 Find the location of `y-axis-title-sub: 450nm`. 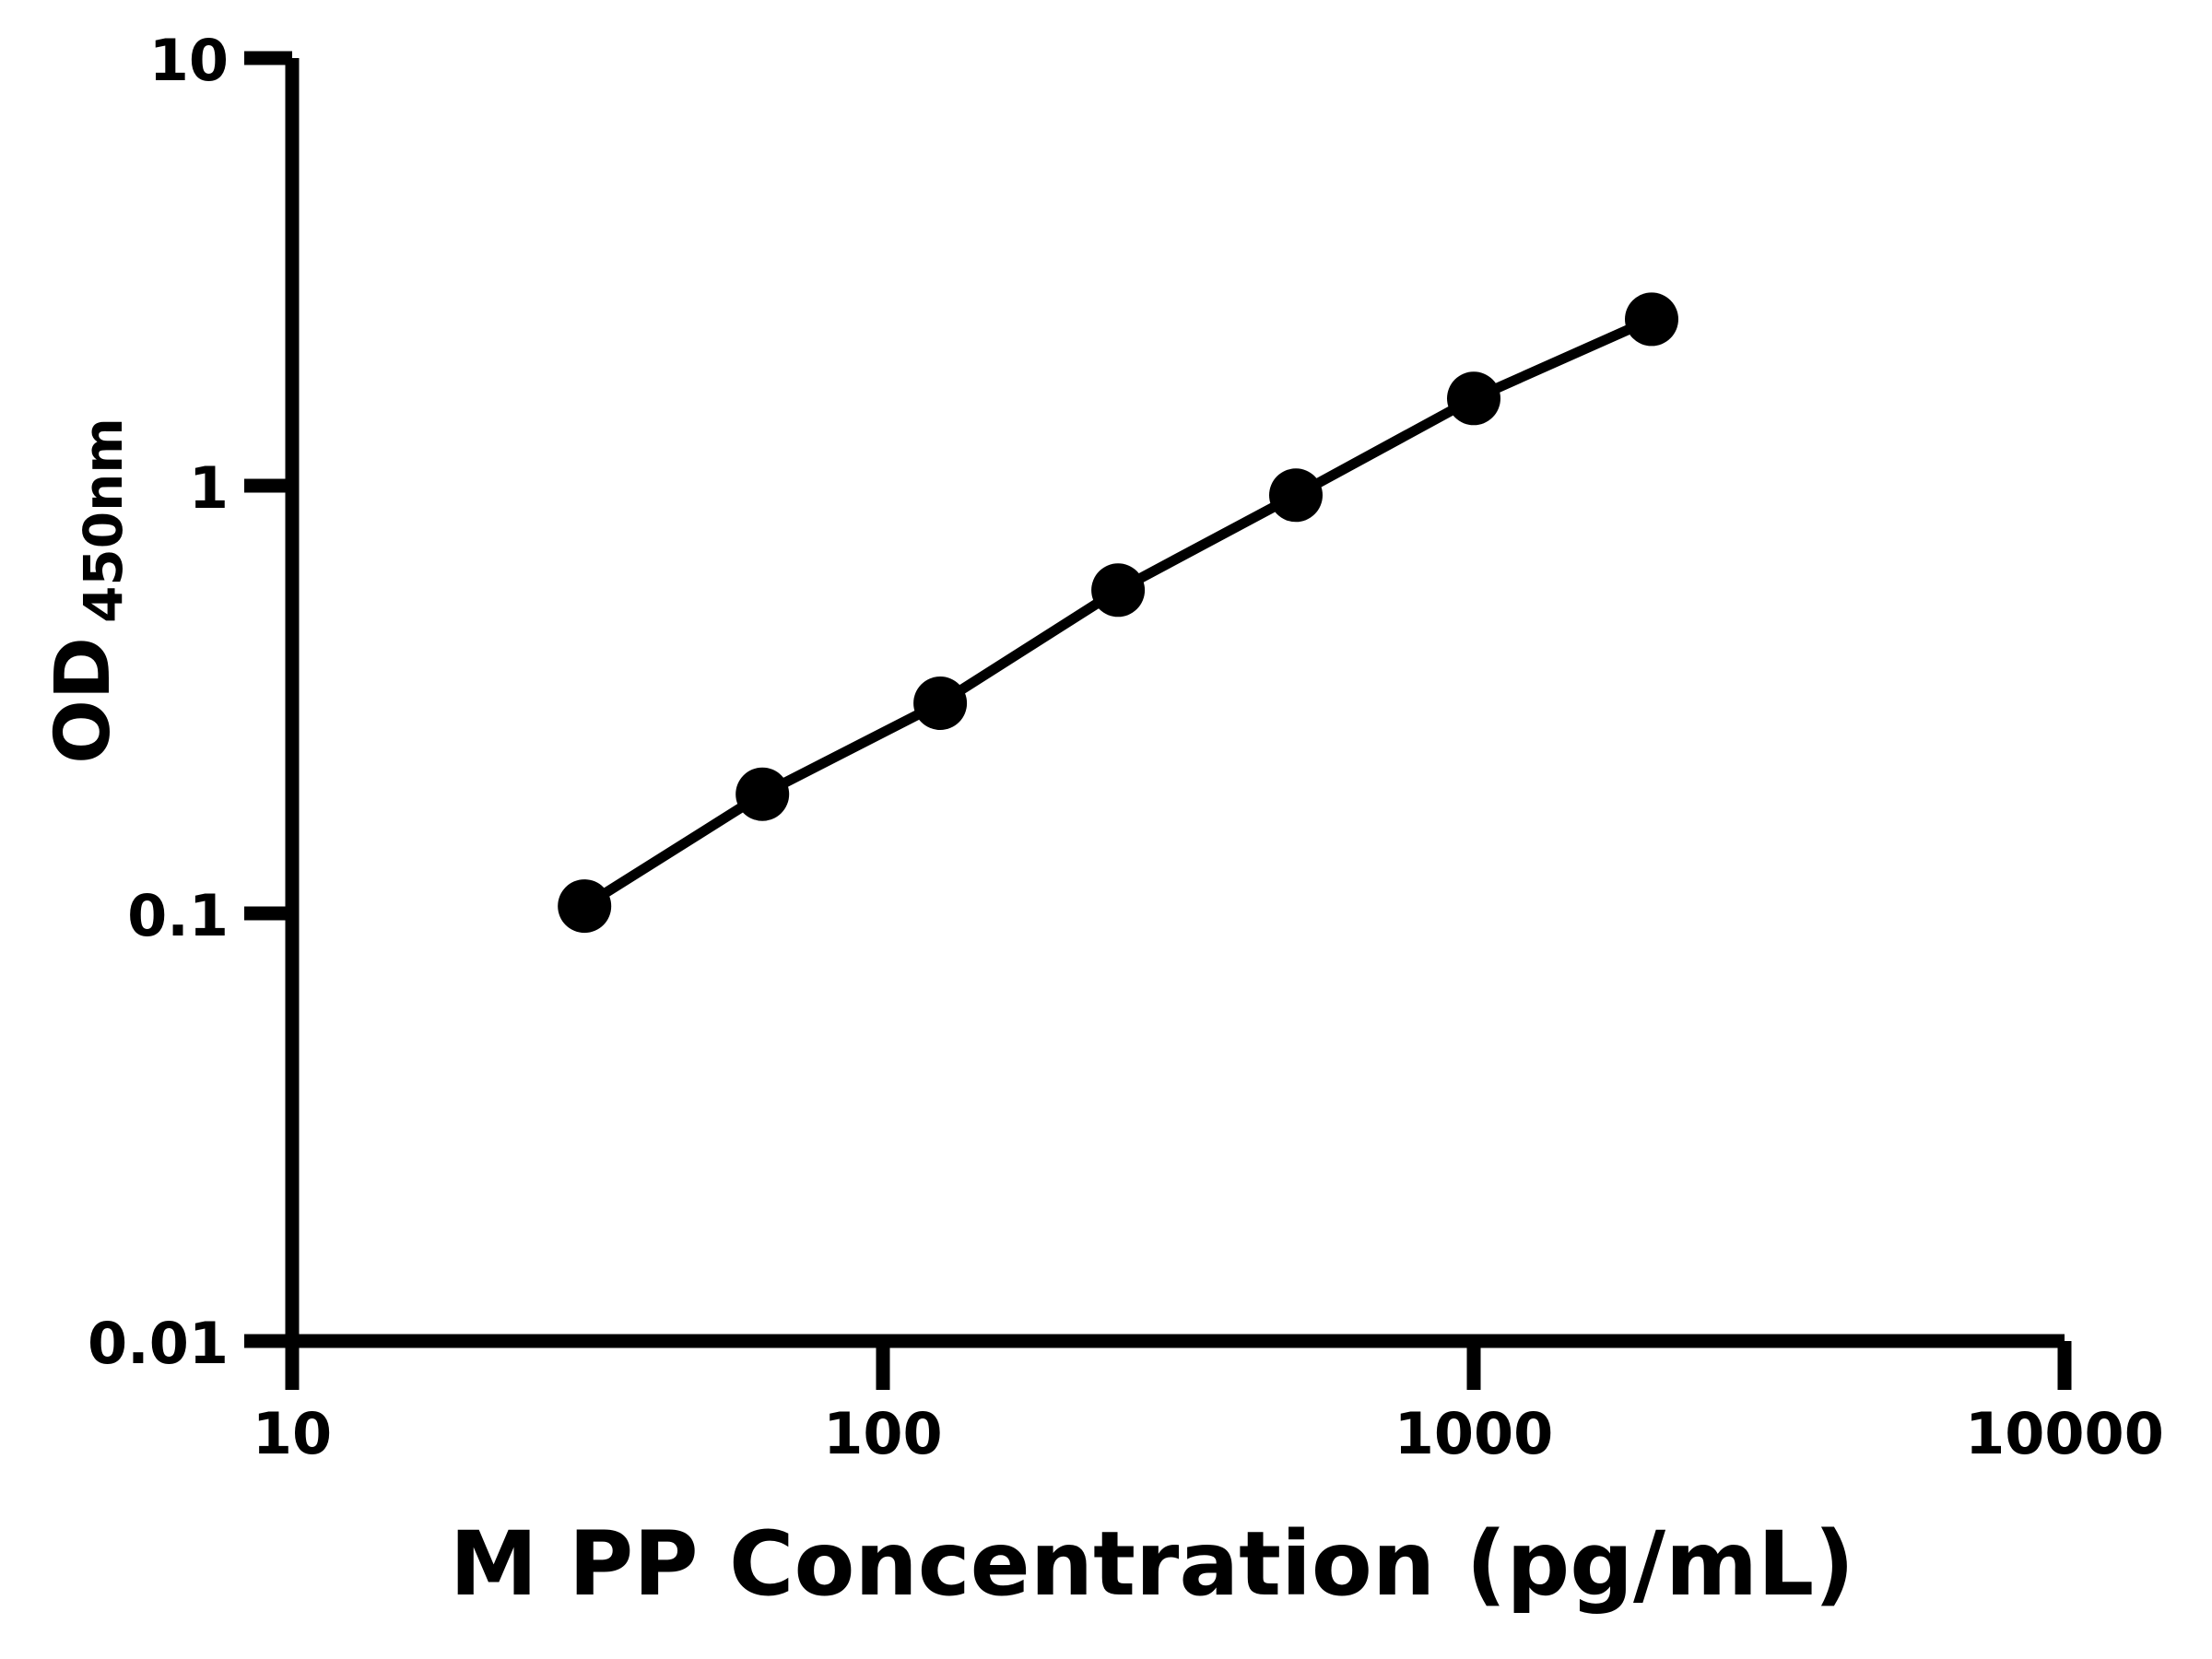

y-axis-title-sub: 450nm is located at coordinates (103, 520).